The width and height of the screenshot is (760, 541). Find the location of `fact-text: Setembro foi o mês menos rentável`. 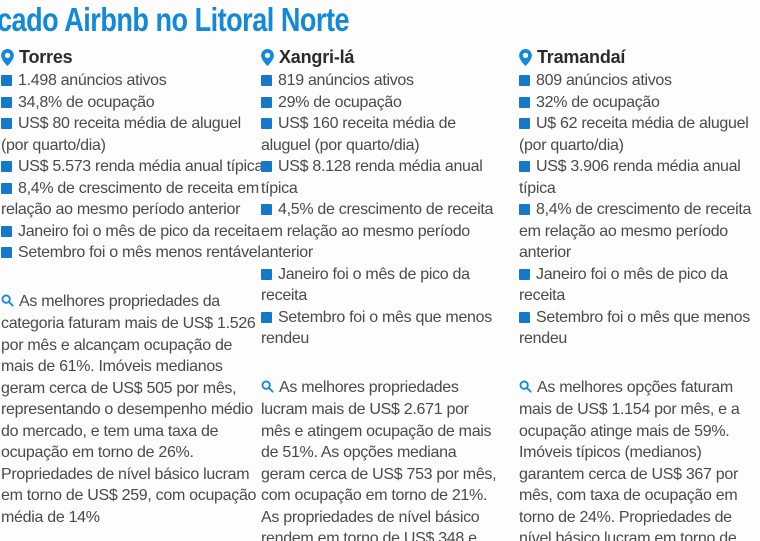

fact-text: Setembro foi o mês menos rentável is located at coordinates (139, 252).